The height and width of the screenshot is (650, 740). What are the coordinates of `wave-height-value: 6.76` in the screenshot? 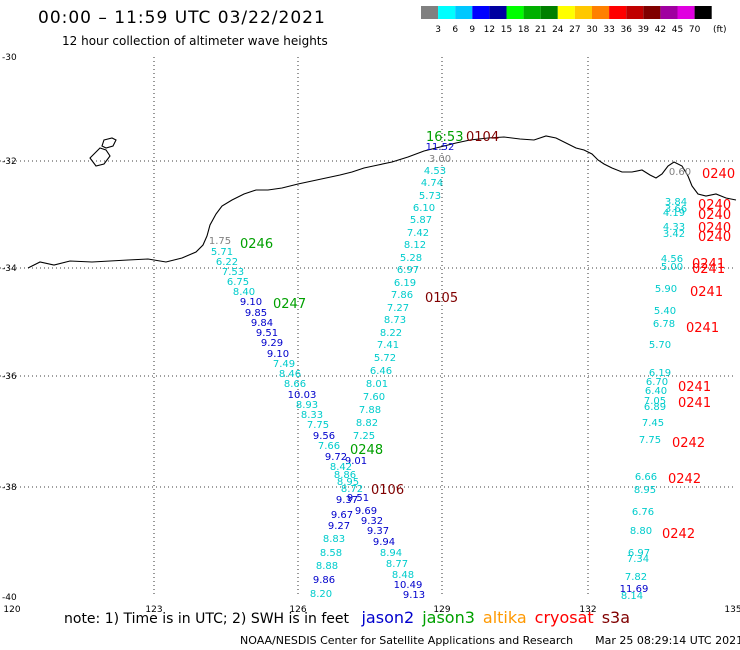 It's located at (643, 512).